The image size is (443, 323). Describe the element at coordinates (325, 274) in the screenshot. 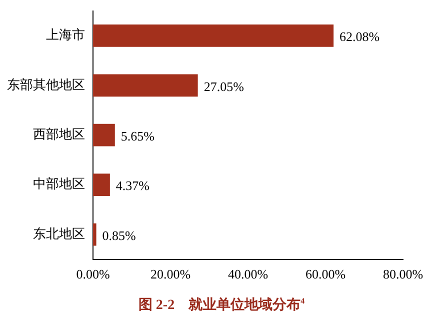

I see `x-tick-label: 60.00%` at that location.